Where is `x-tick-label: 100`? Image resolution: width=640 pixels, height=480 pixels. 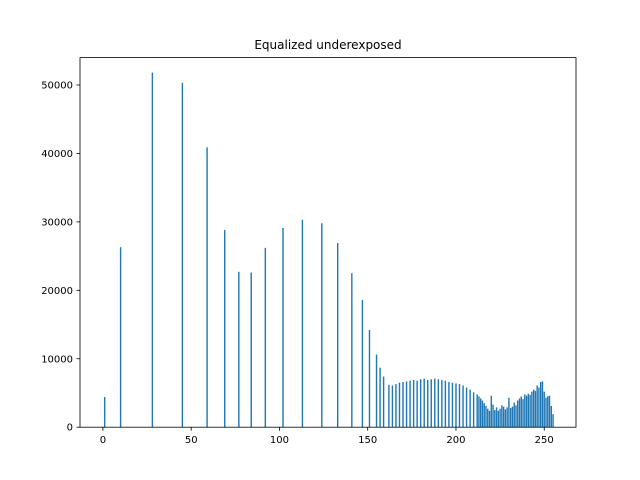
x-tick-label: 100 is located at coordinates (279, 440).